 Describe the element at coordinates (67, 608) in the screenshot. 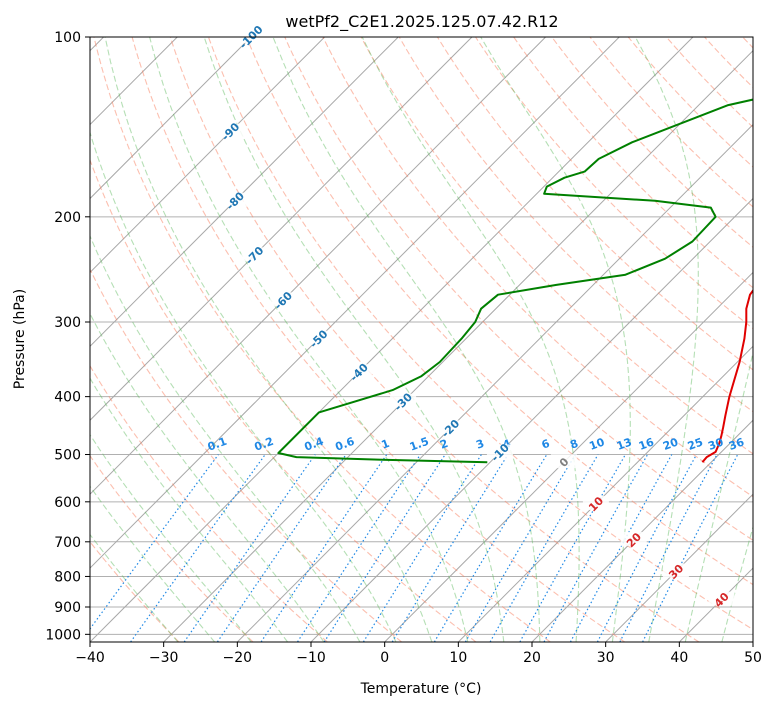

I see `y-tick-label: 900` at that location.